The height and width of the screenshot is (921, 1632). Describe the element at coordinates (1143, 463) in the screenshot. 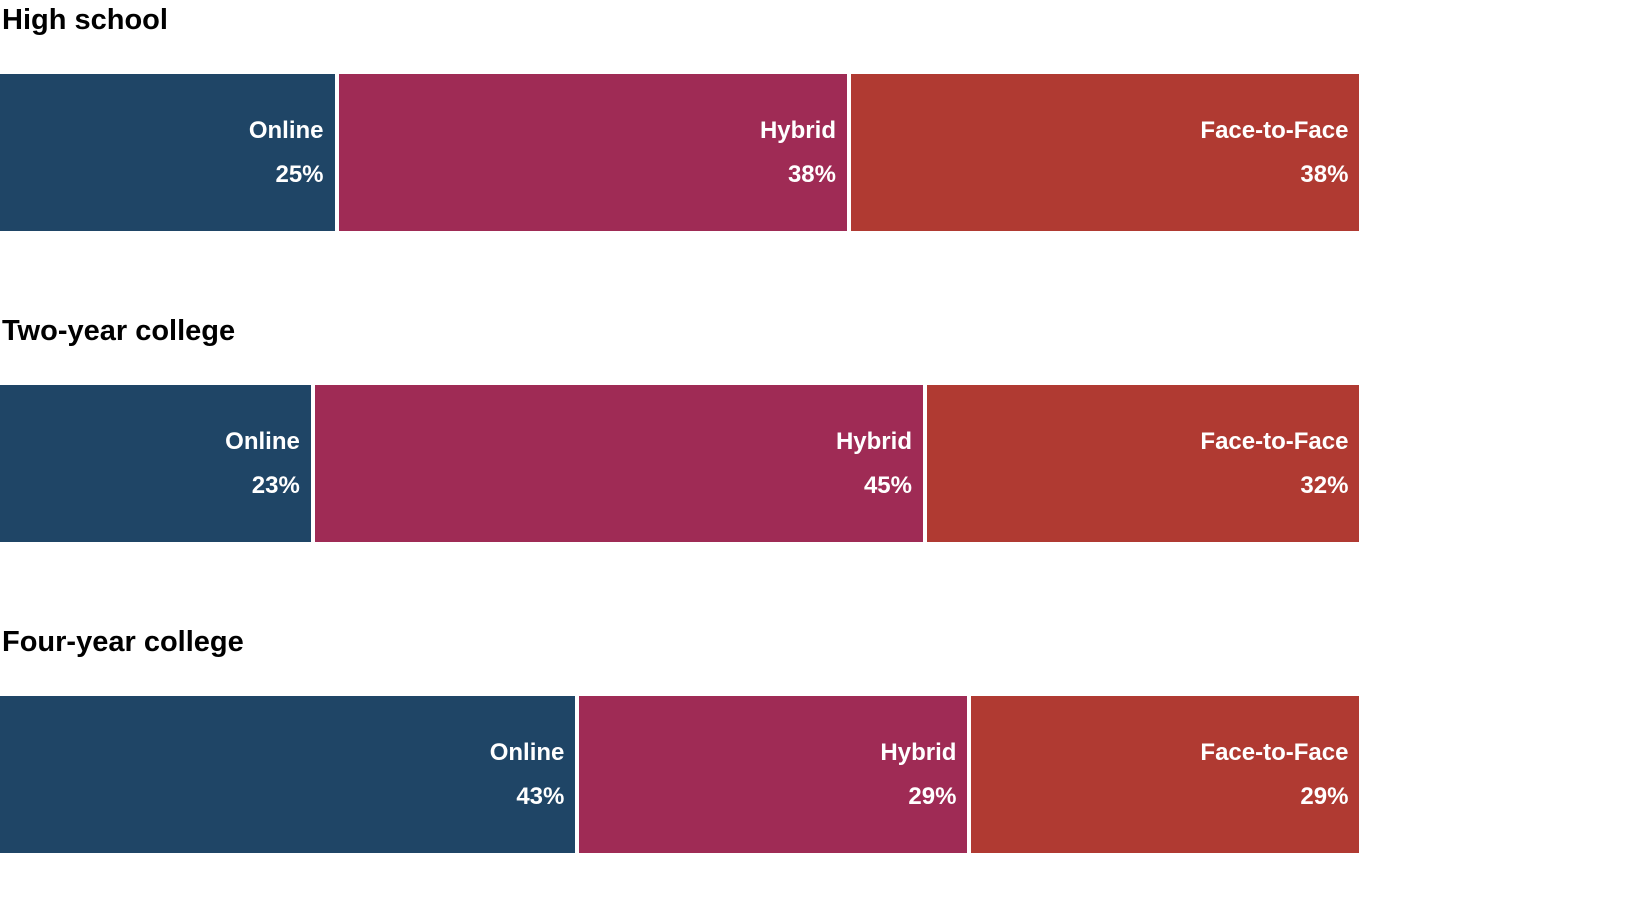

I see `bar-segment-face-to-face: Face-to-Face 32%` at that location.